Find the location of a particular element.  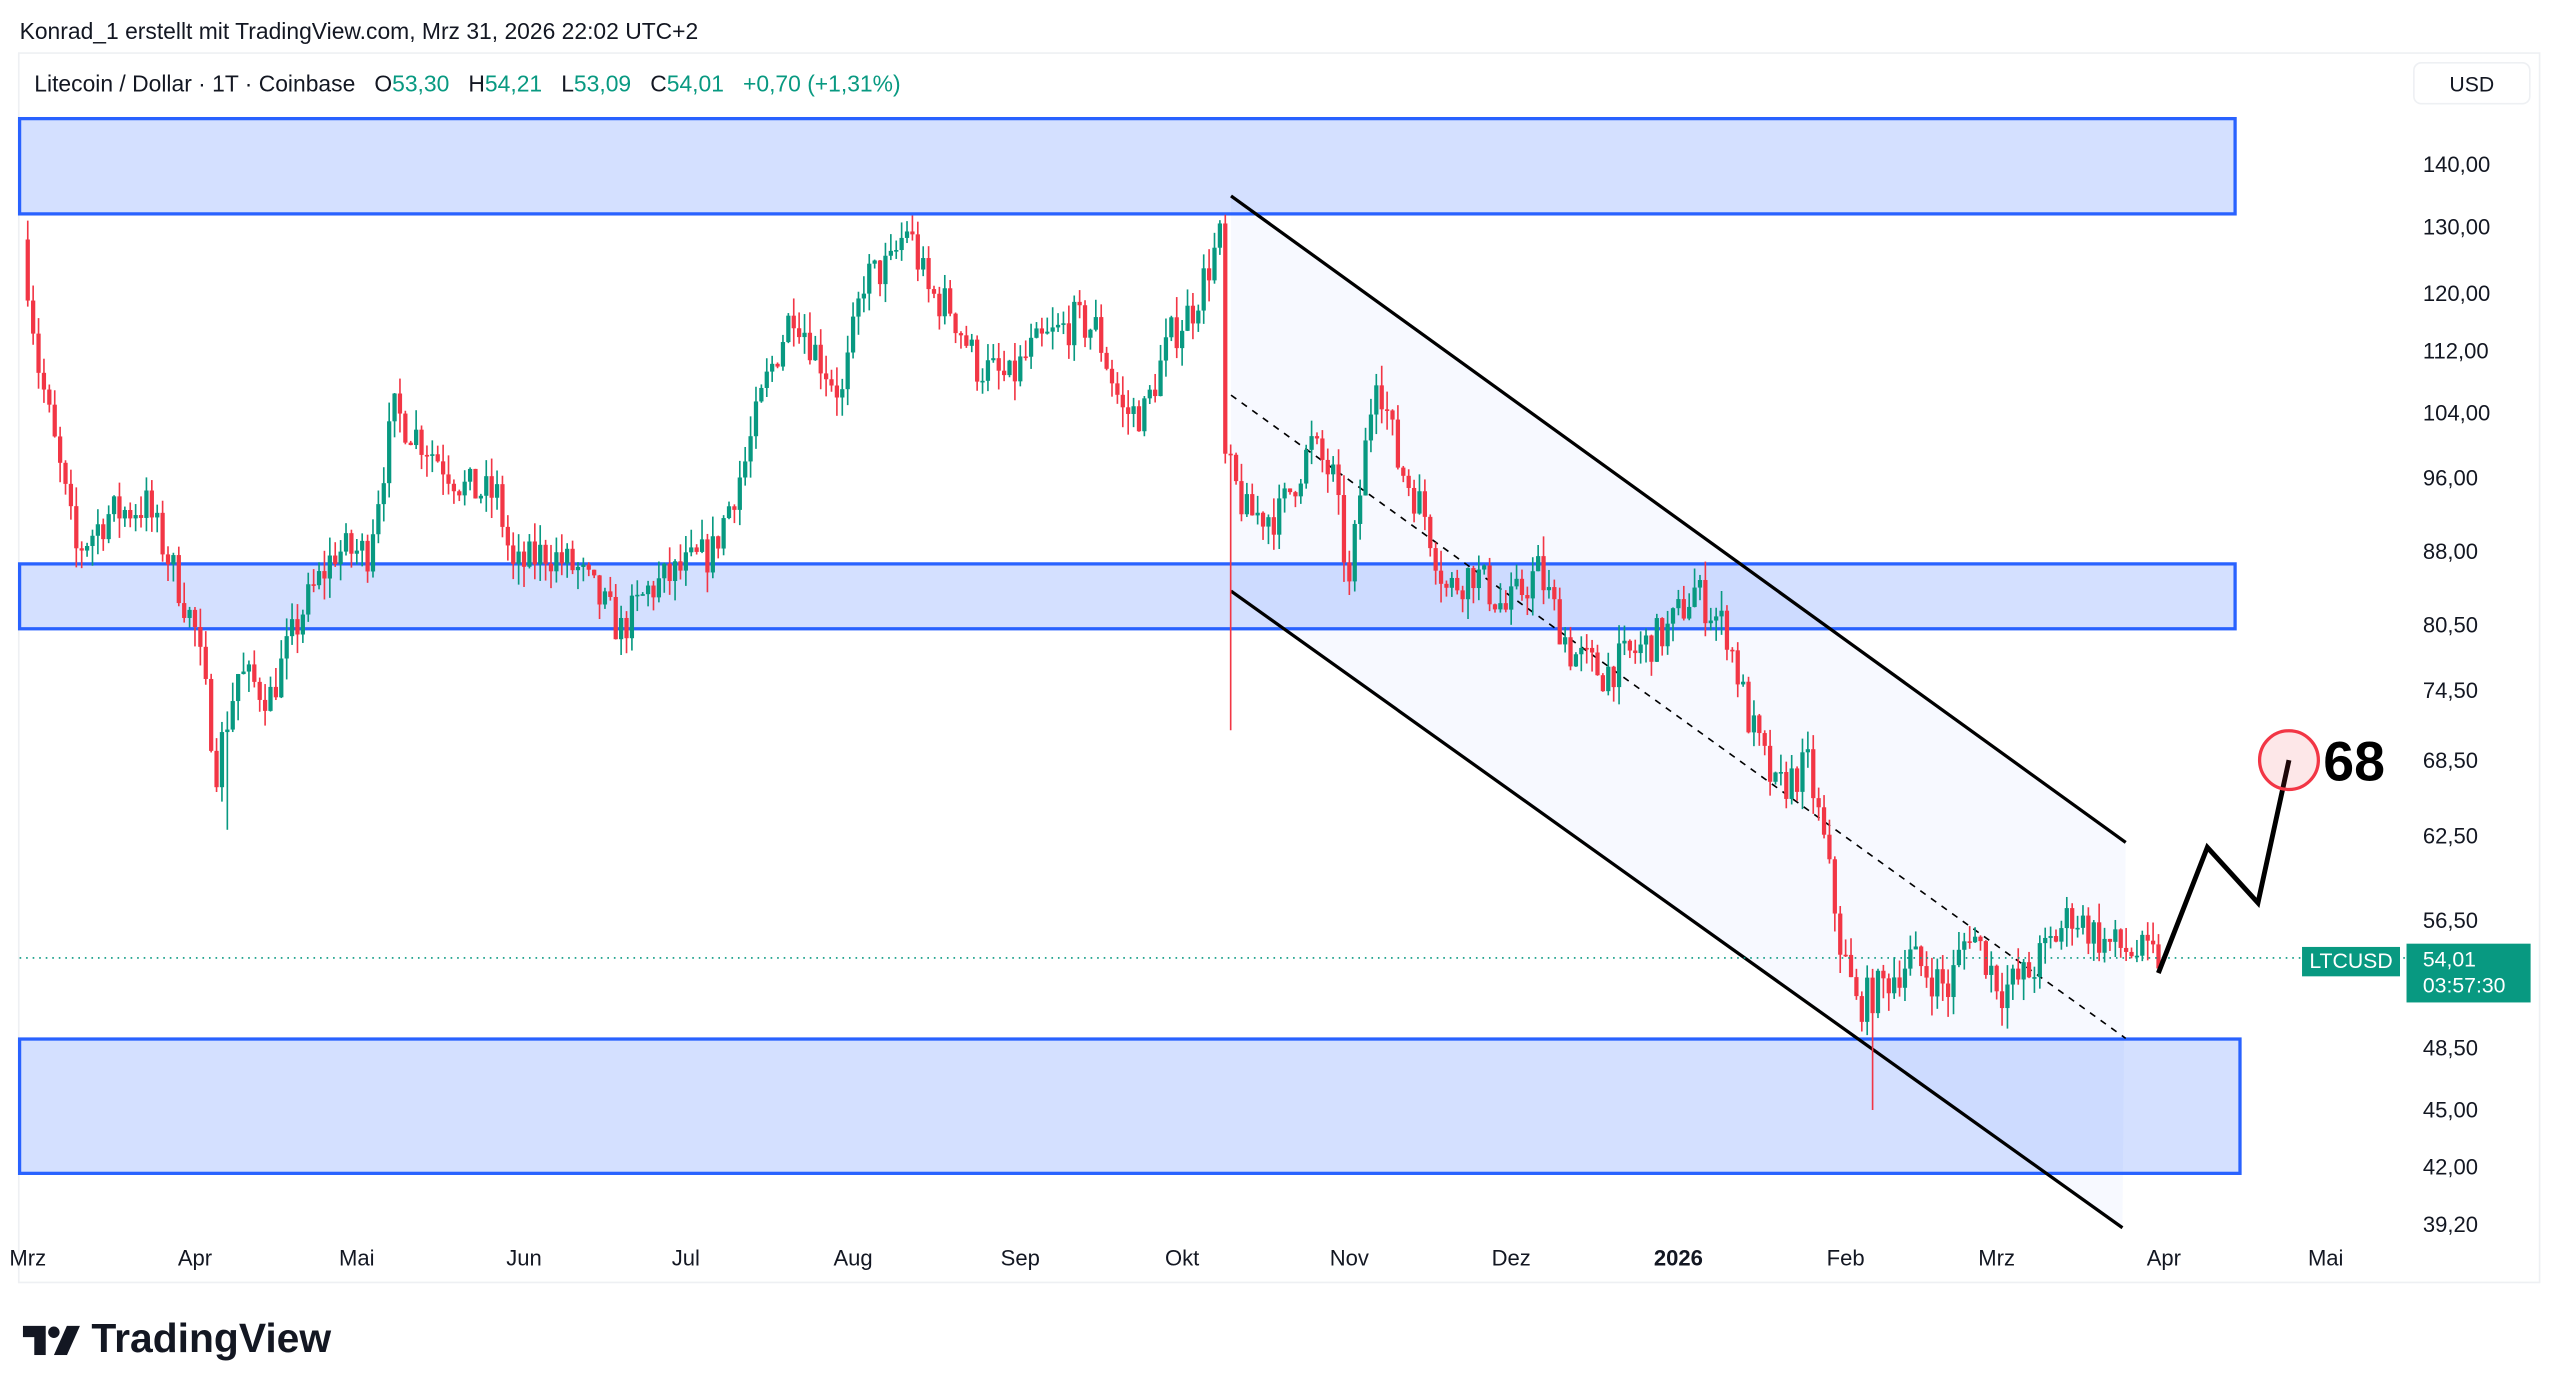

support-resistance-zone is located at coordinates (1129, 1106).